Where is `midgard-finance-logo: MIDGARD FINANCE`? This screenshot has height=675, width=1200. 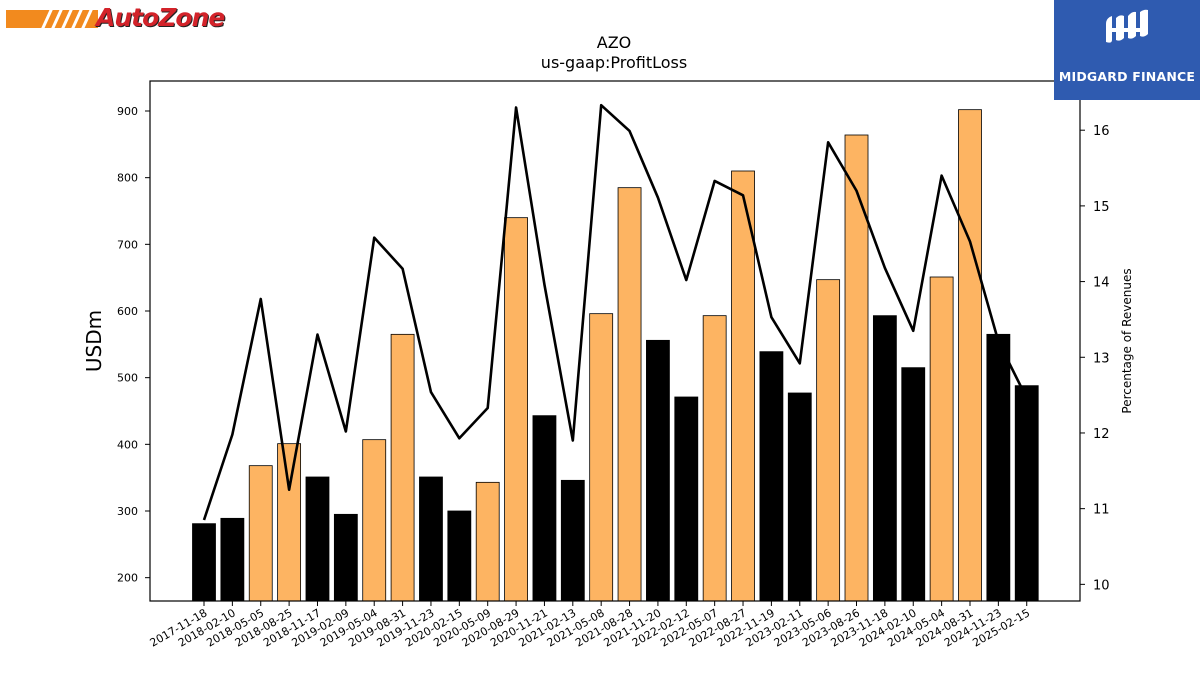 midgard-finance-logo: MIDGARD FINANCE is located at coordinates (1127, 50).